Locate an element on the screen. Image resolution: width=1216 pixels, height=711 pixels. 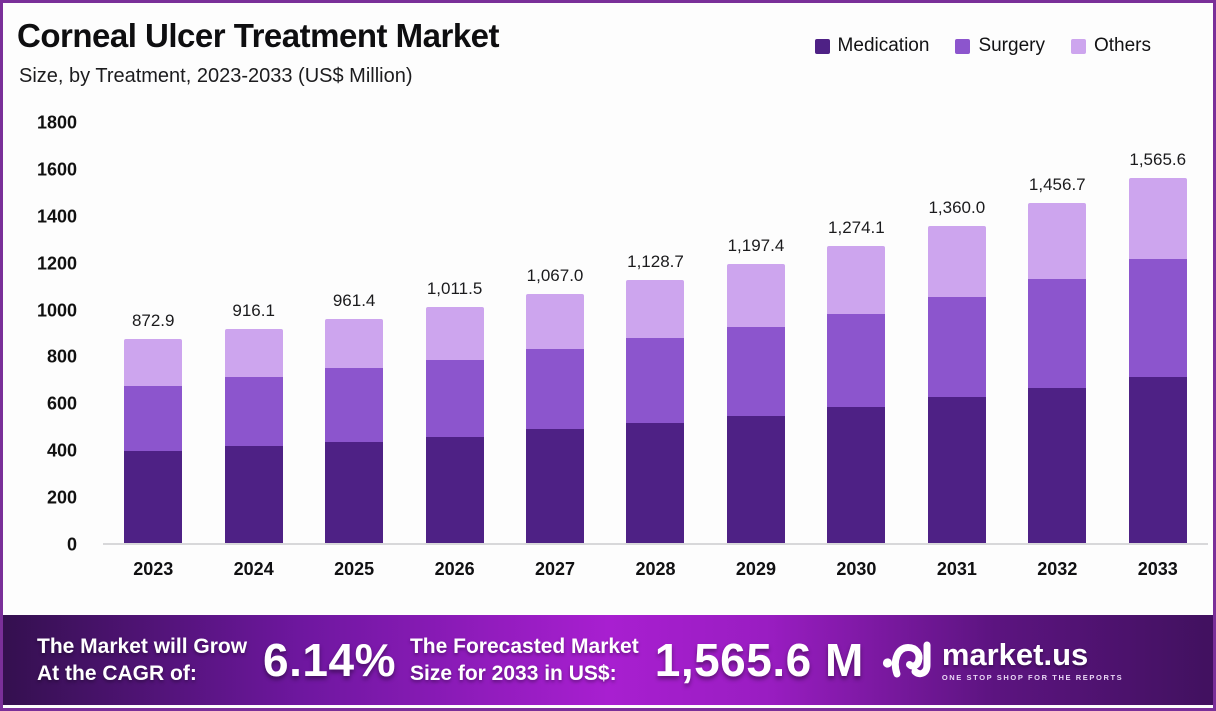
y-tick-1400: 1400 is located at coordinates (56, 216).